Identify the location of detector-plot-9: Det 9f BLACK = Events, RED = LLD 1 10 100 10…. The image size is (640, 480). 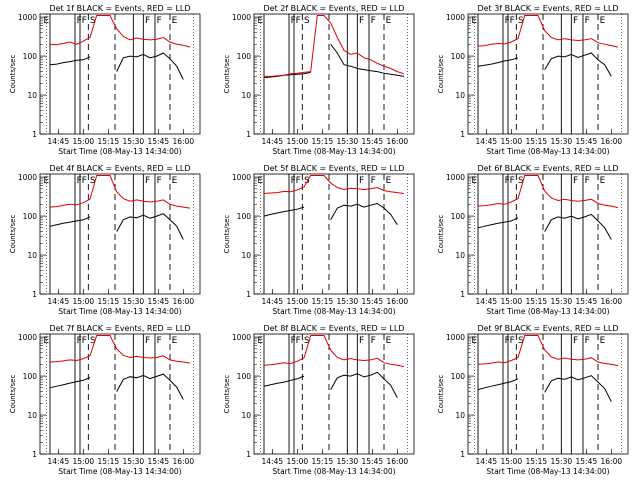
(533, 400).